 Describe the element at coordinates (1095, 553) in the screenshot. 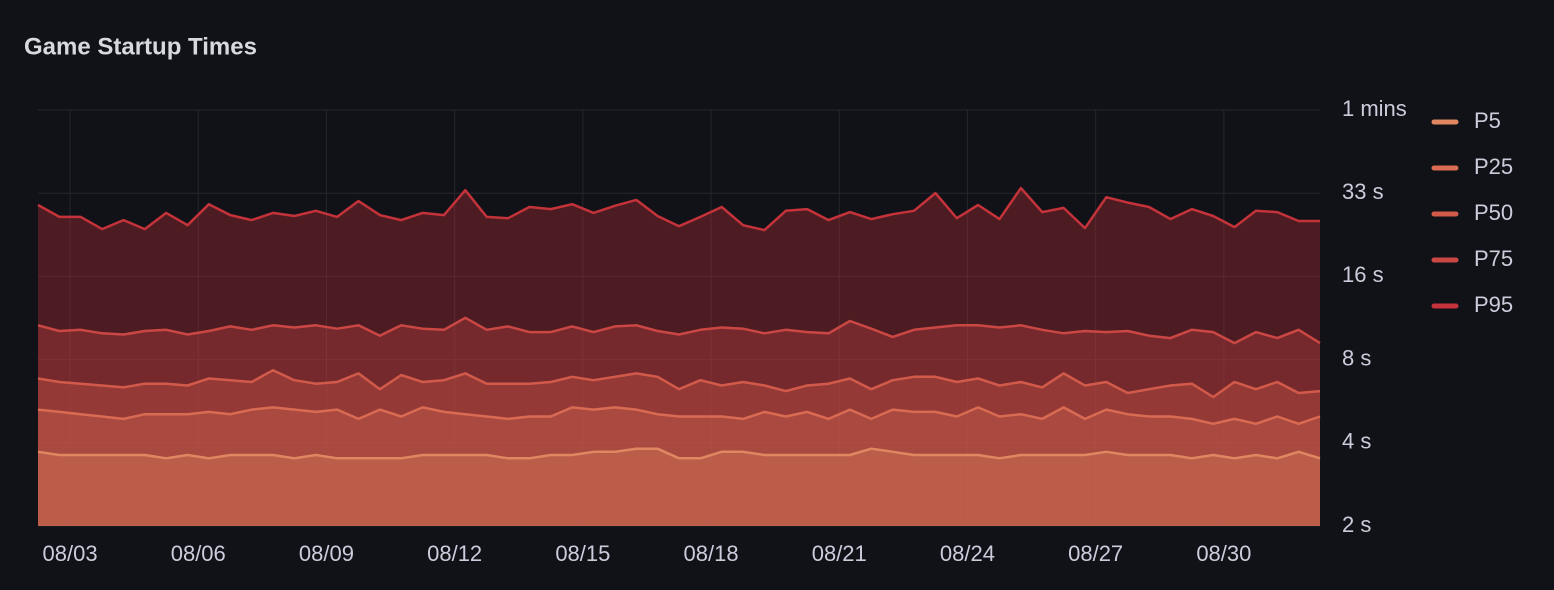

I see `x-tick-label: 08/27` at that location.